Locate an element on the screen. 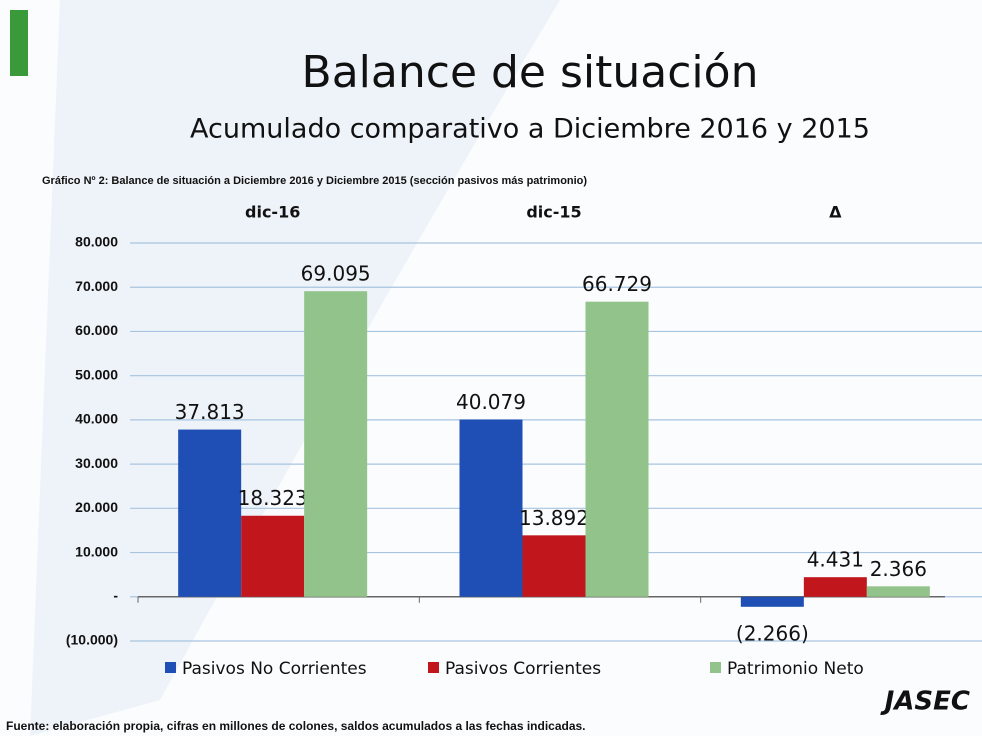  y-tick-label: 70.000 is located at coordinates (96, 286).